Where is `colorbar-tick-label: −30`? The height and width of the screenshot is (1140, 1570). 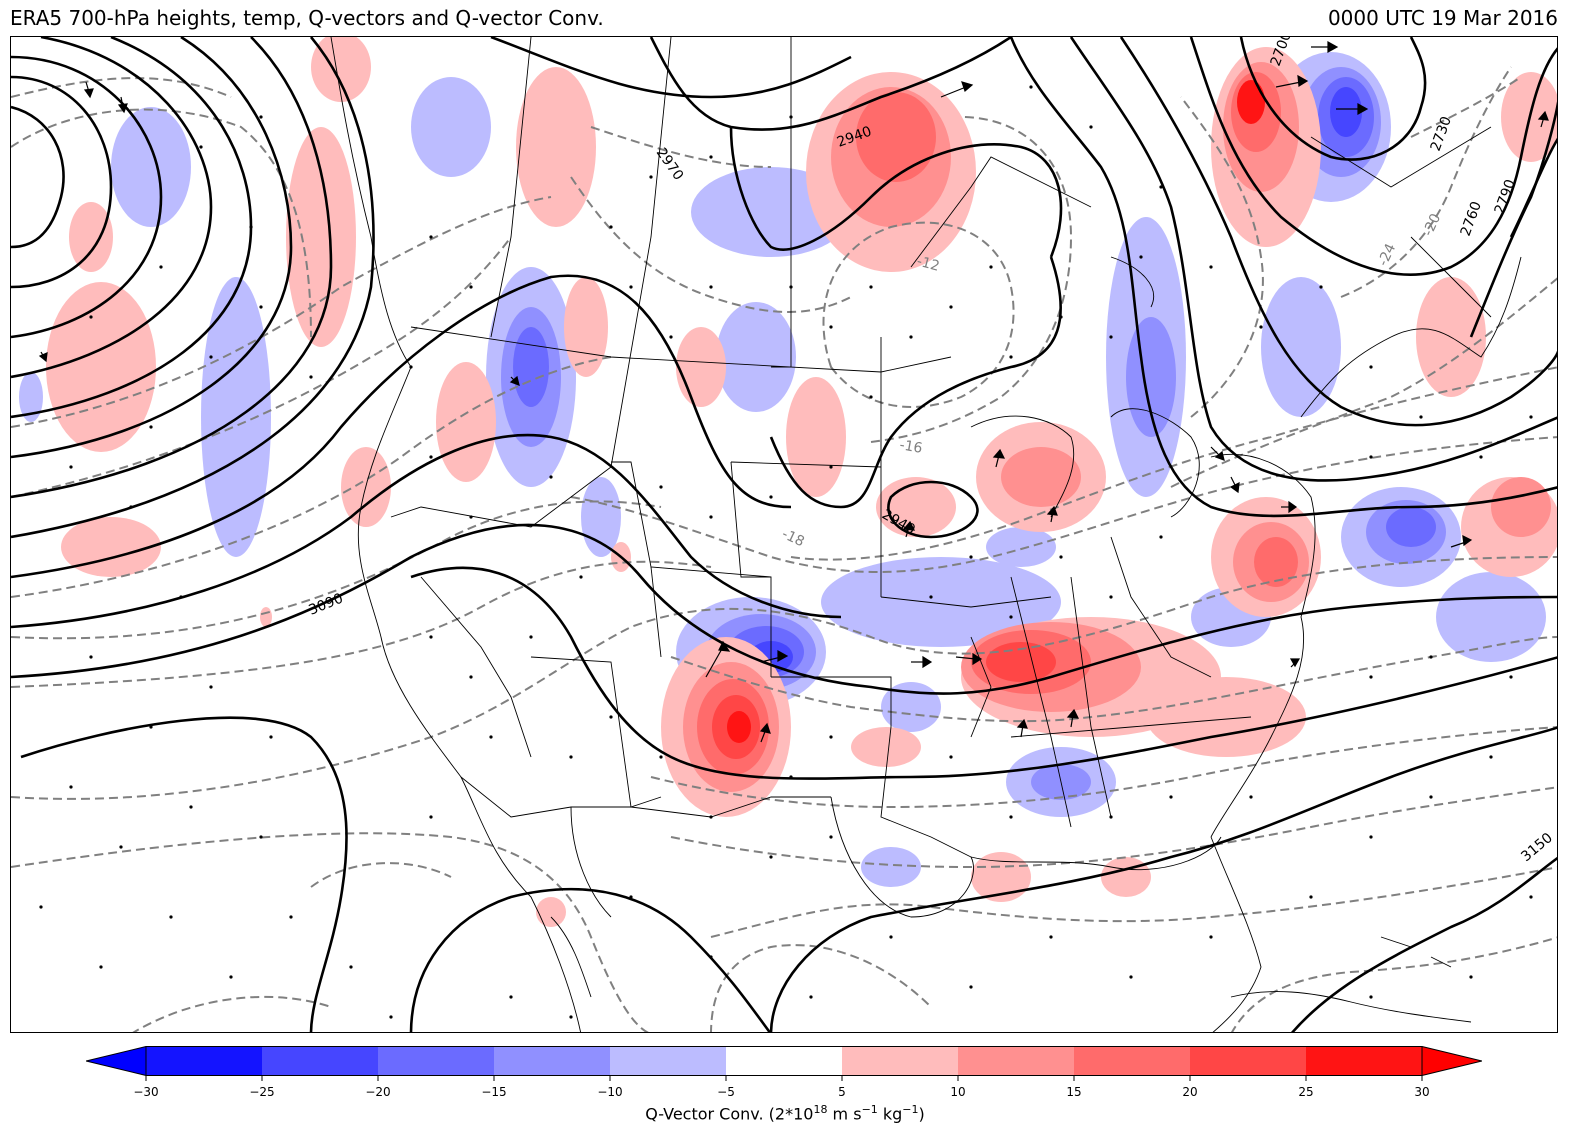
colorbar-tick-label: −30 is located at coordinates (145, 1092).